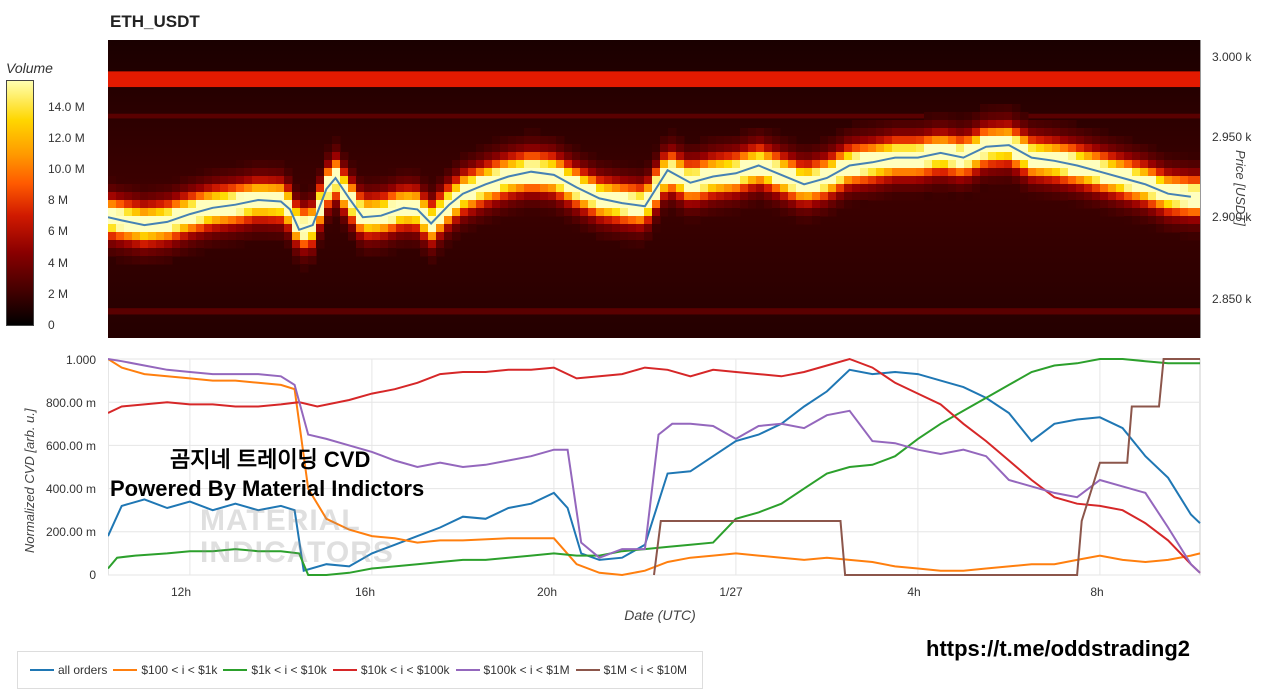 This screenshot has width=1280, height=691. Describe the element at coordinates (289, 670) in the screenshot. I see `legend-label: $1k < i < $10k` at that location.